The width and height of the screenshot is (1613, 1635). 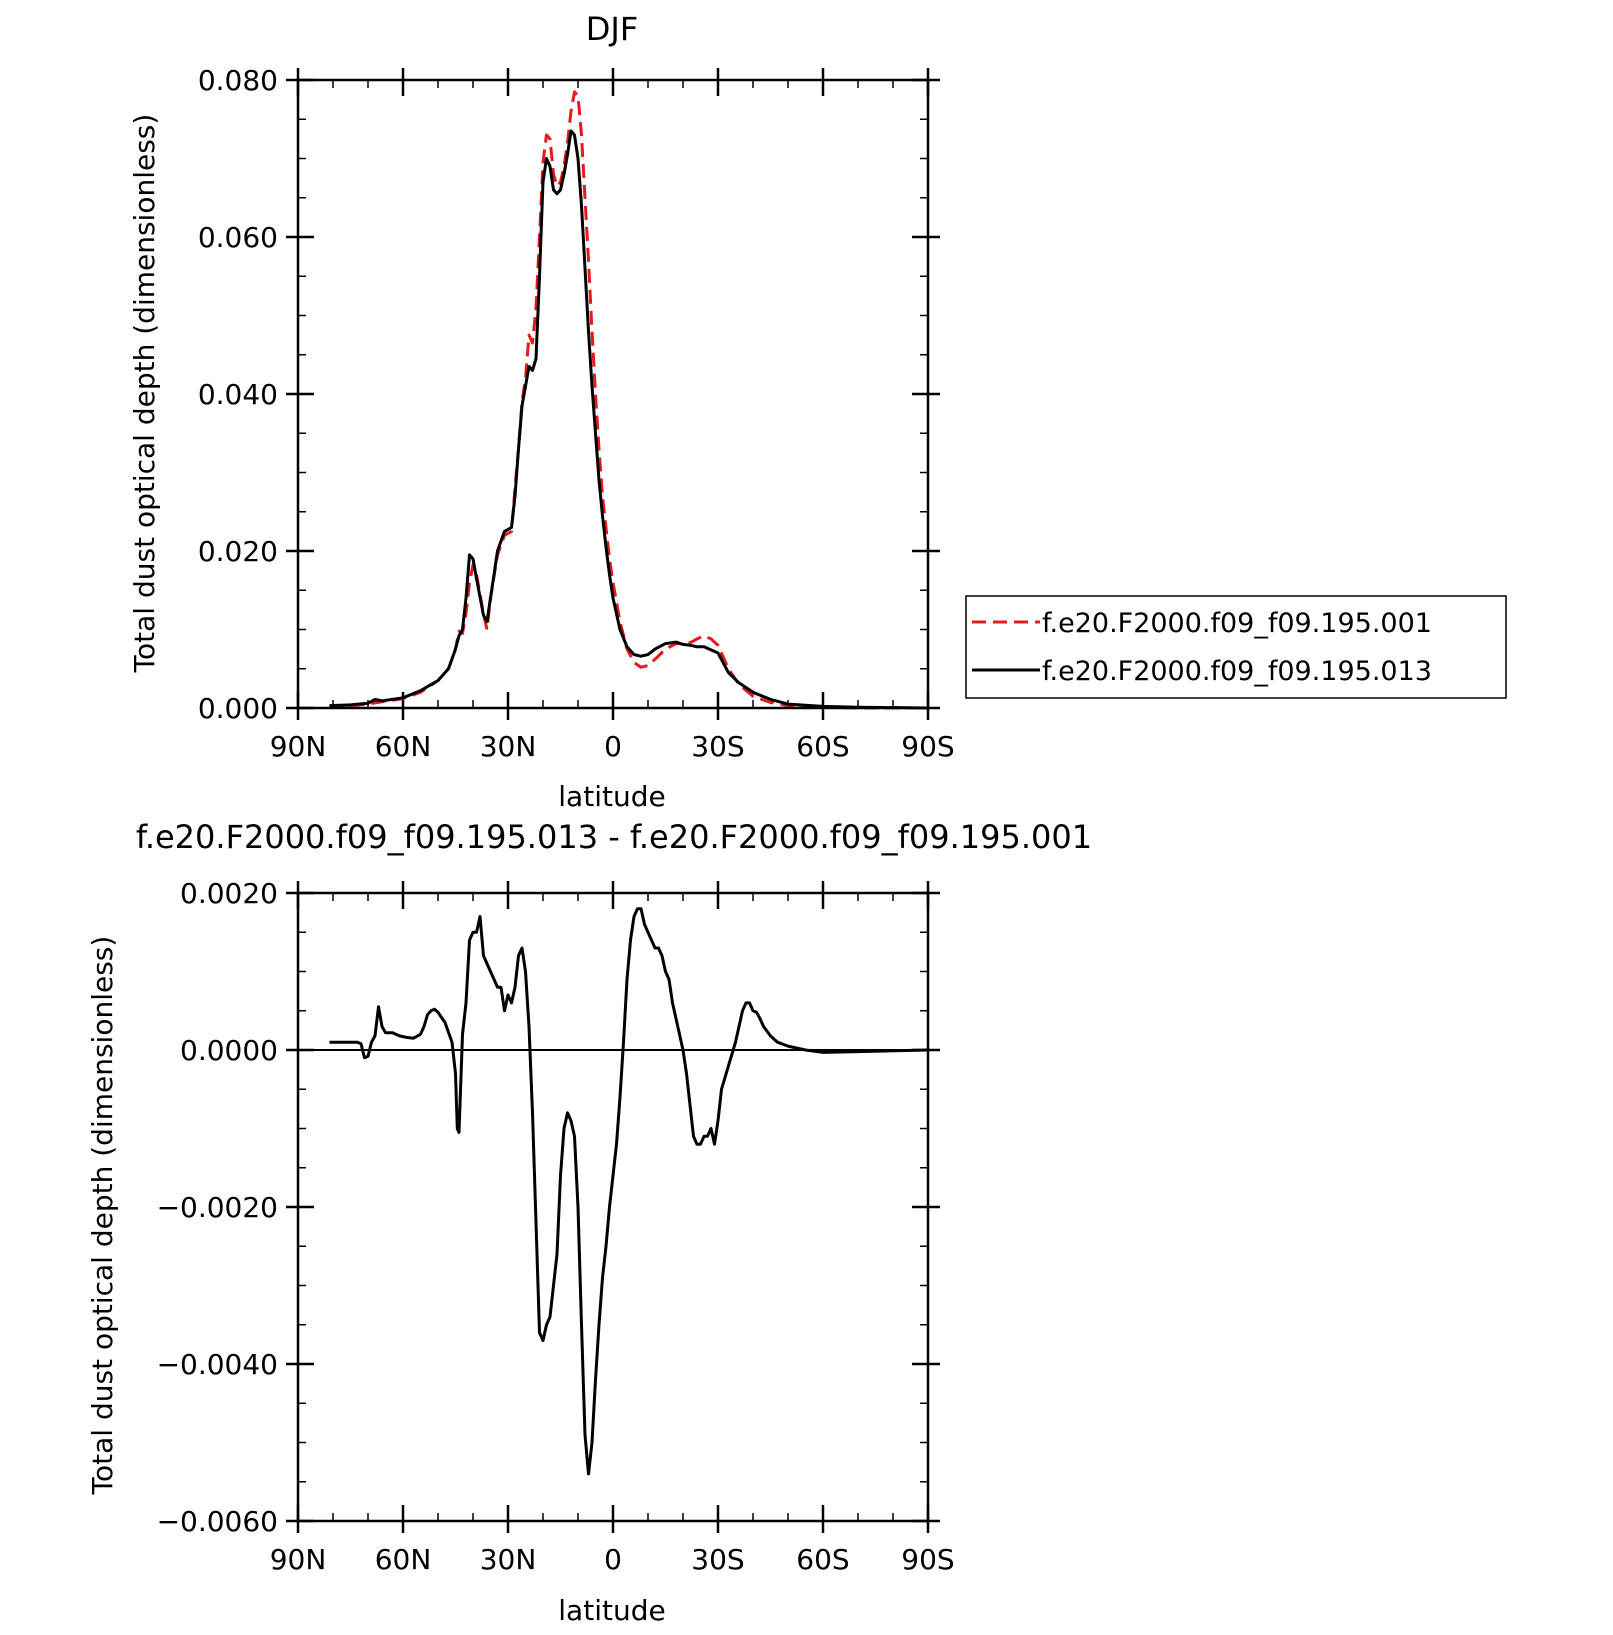 I want to click on bottom-x-tick-label: 30N, so click(x=508, y=1559).